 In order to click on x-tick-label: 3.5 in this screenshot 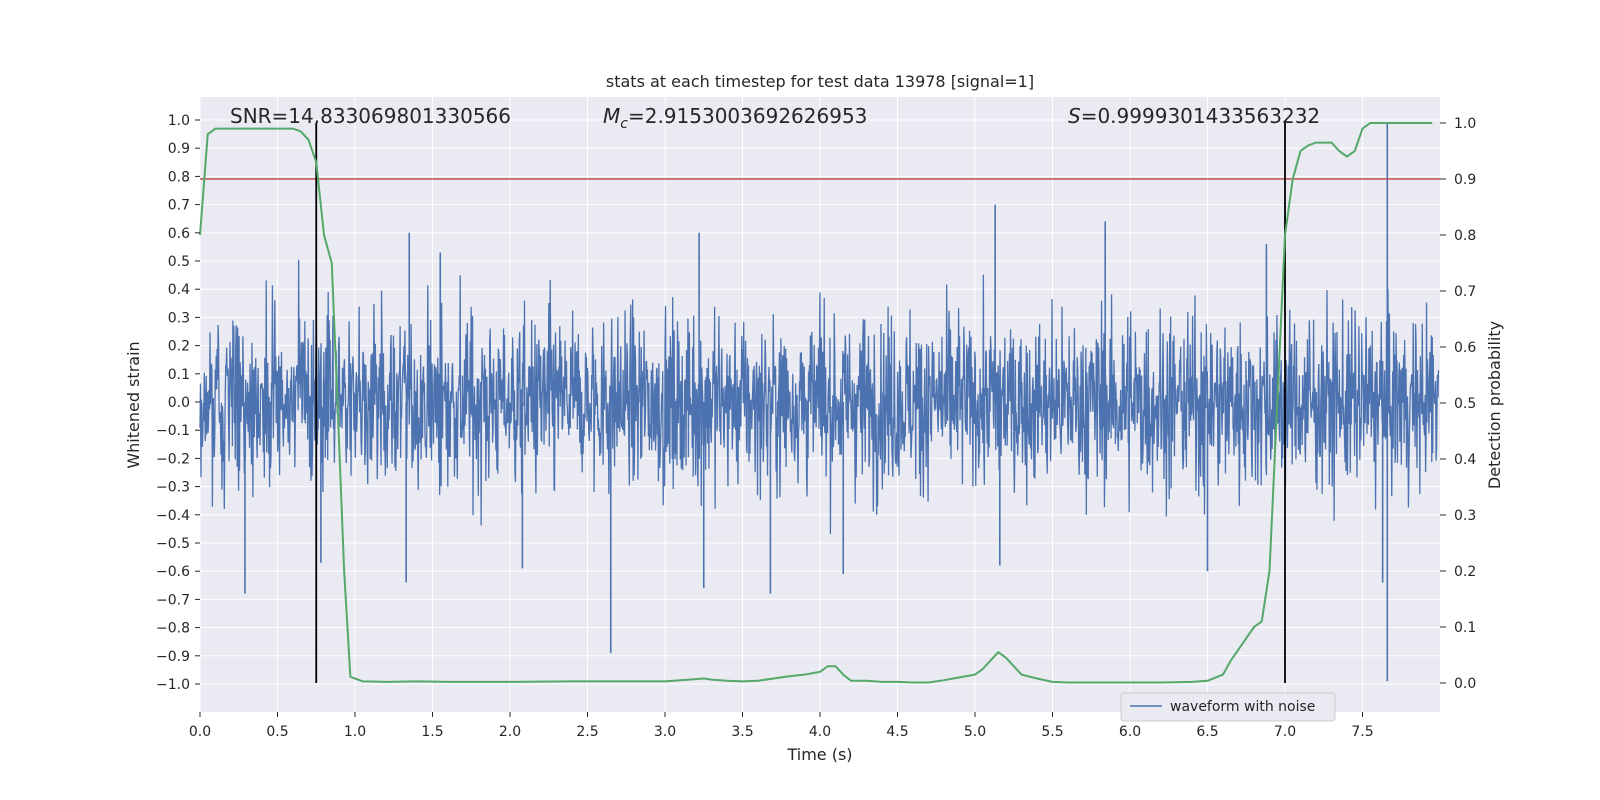, I will do `click(742, 732)`.